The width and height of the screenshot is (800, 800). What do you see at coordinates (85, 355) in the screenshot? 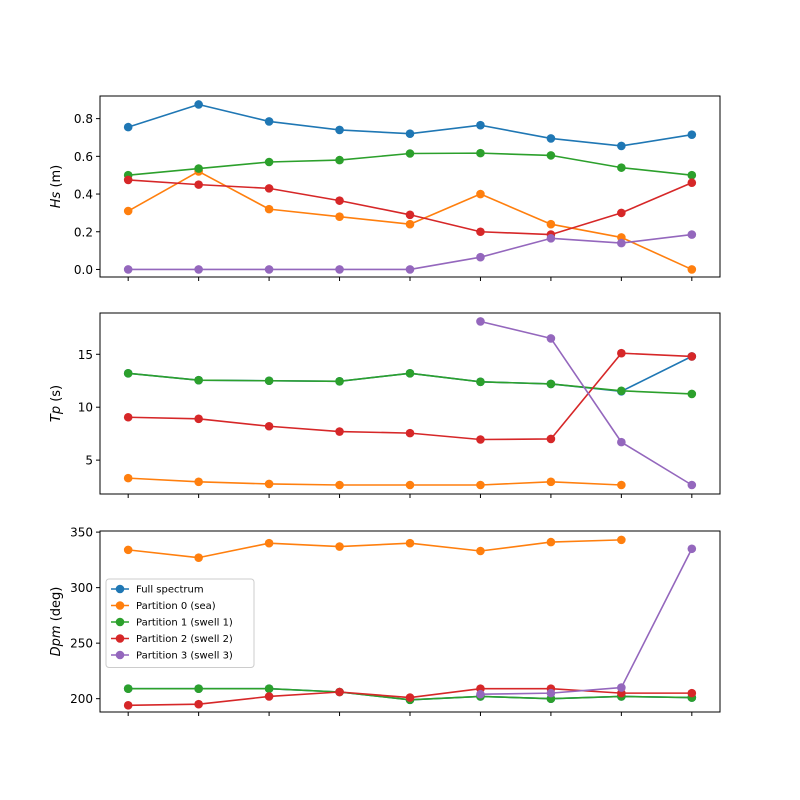
I see `y-tick-label: 15` at bounding box center [85, 355].